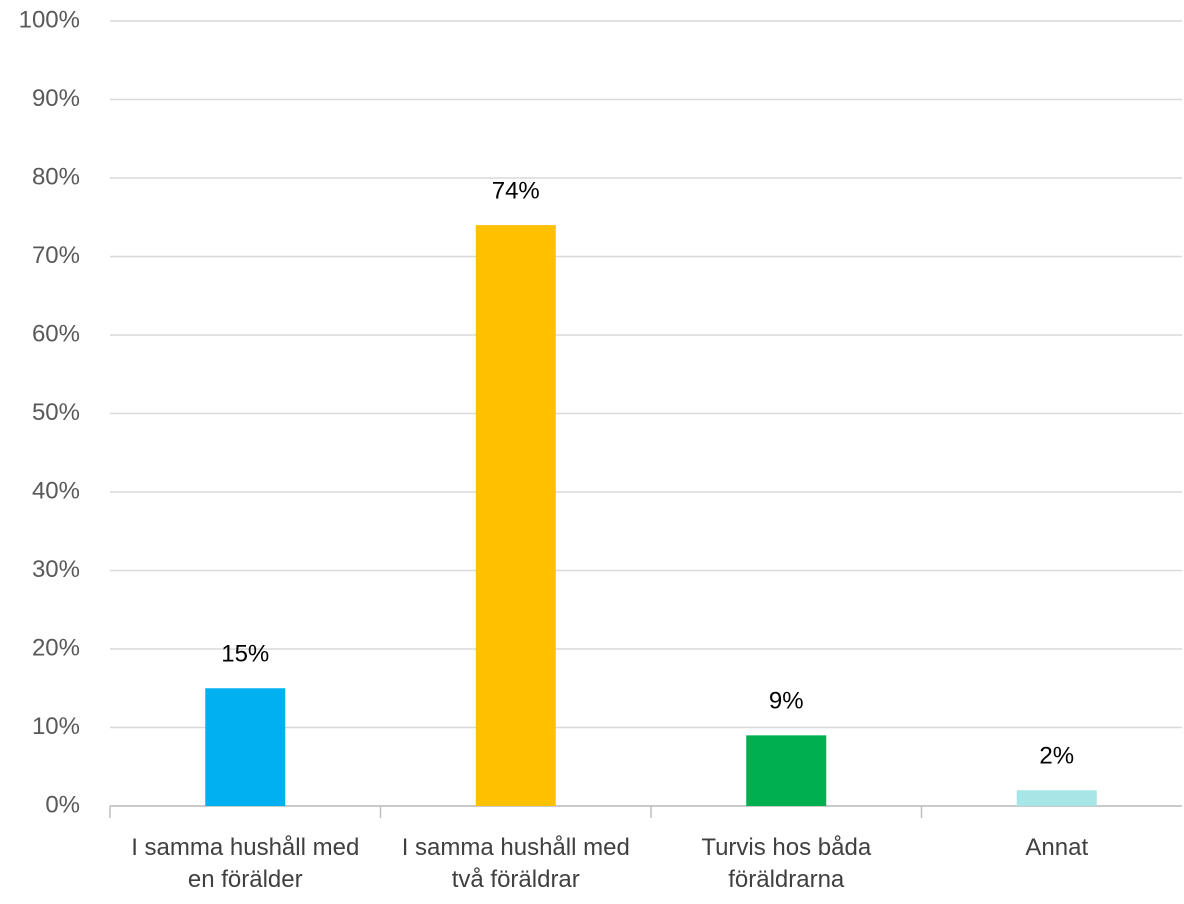 This screenshot has height=904, width=1184. What do you see at coordinates (245, 863) in the screenshot?
I see `x-tick-label: I samma hushåll med en förälder` at bounding box center [245, 863].